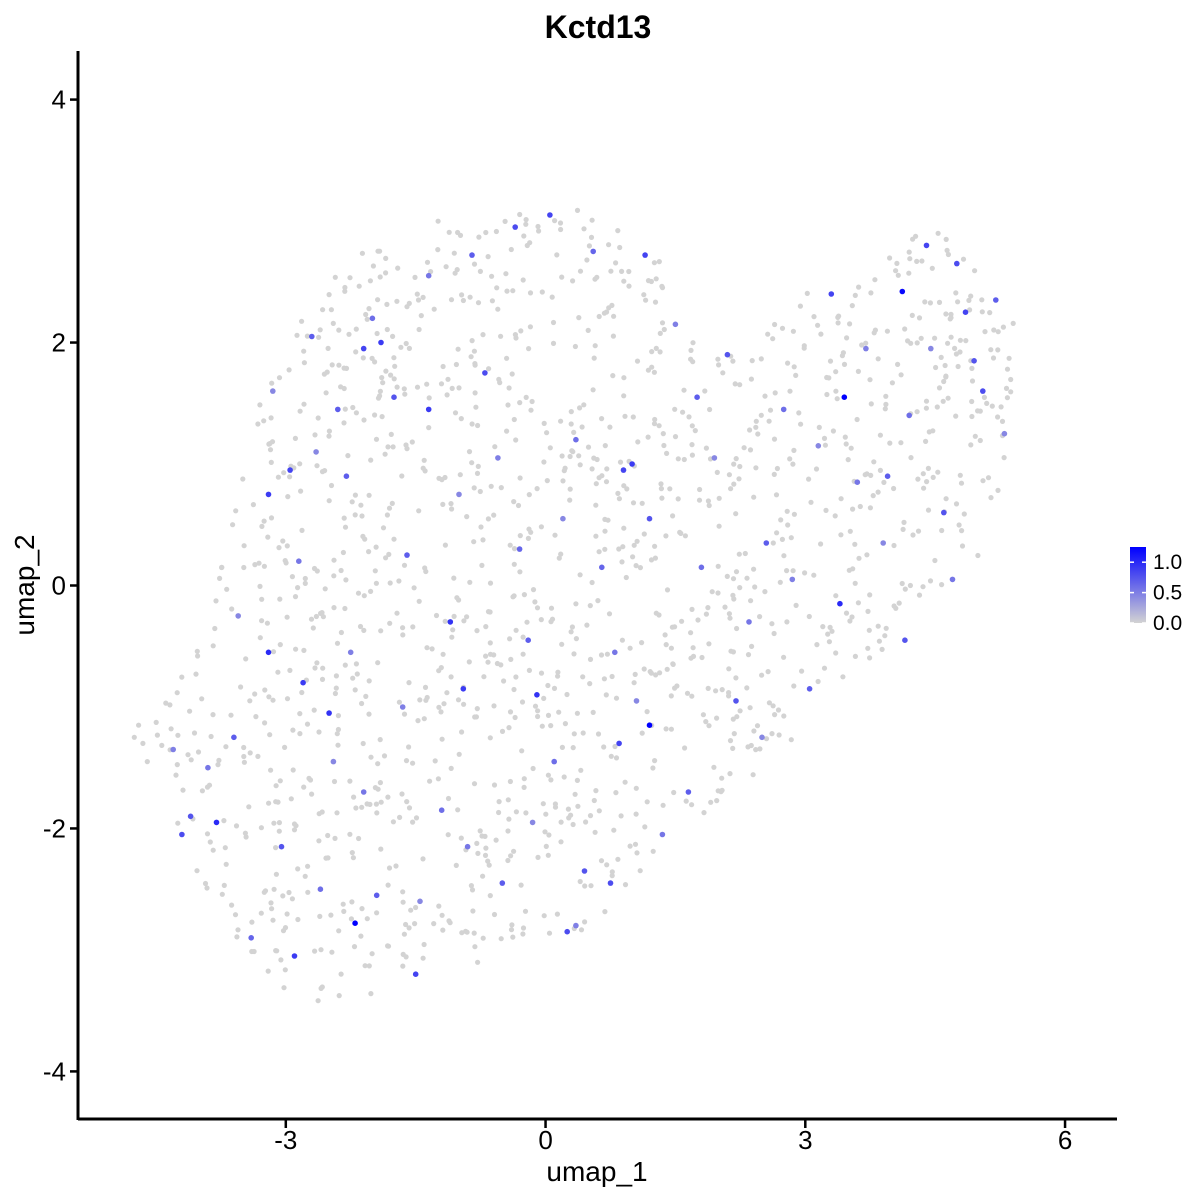 The image size is (1200, 1200). What do you see at coordinates (59, 100) in the screenshot?
I see `y-tick-label: 4` at bounding box center [59, 100].